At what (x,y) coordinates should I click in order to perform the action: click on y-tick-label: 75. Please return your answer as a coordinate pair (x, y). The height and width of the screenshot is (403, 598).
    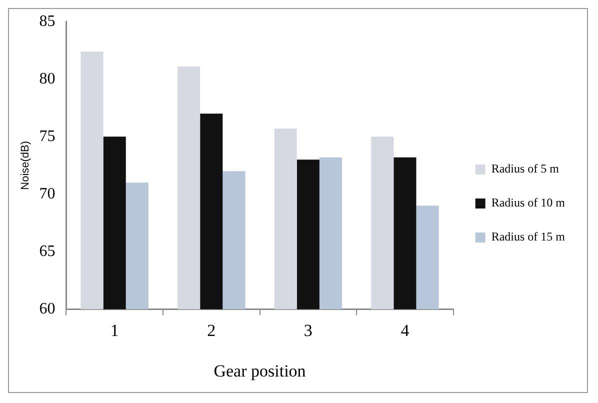
    Looking at the image, I should click on (47, 136).